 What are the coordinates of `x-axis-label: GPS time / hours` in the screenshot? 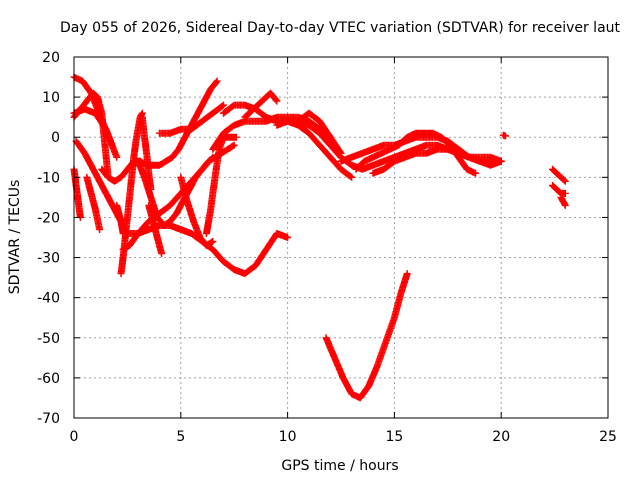 It's located at (339, 466).